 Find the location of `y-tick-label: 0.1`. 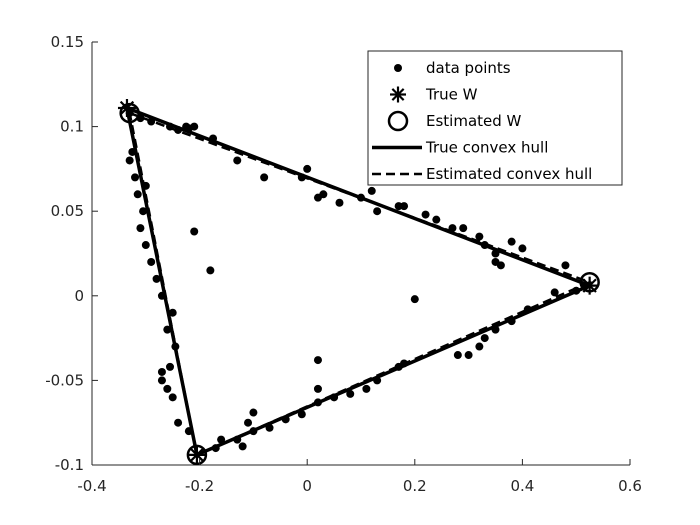

y-tick-label: 0.1 is located at coordinates (72, 127).